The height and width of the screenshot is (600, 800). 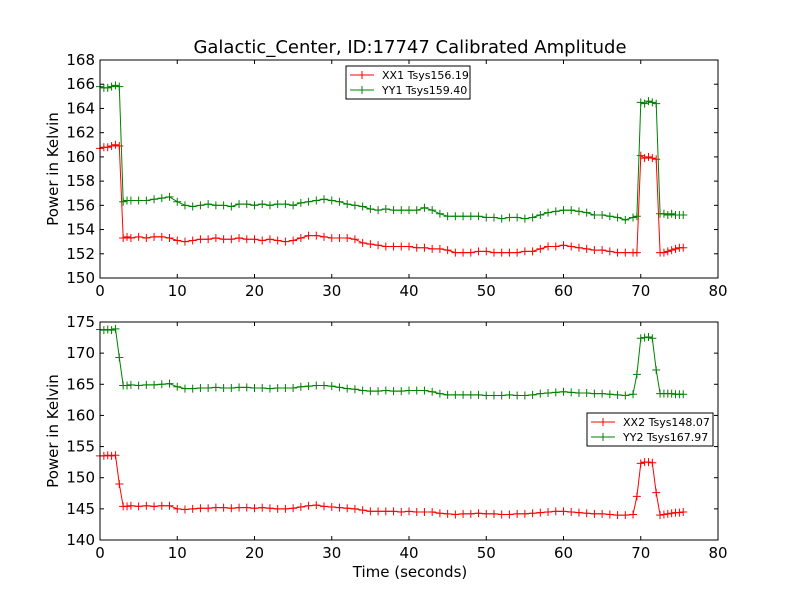 What do you see at coordinates (80, 205) in the screenshot?
I see `y-tick-label: 156` at bounding box center [80, 205].